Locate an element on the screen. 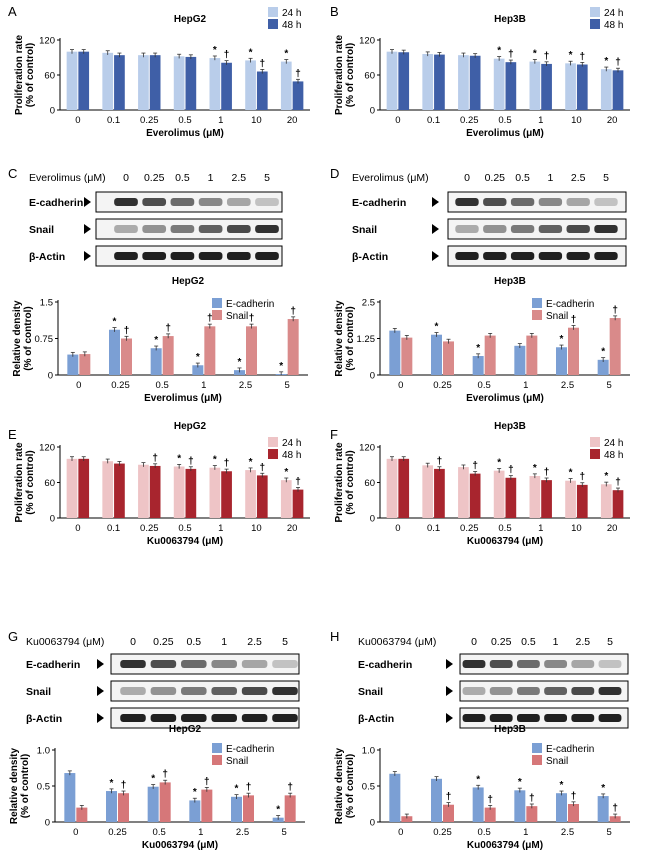  blot-strip is located at coordinates (544, 664).